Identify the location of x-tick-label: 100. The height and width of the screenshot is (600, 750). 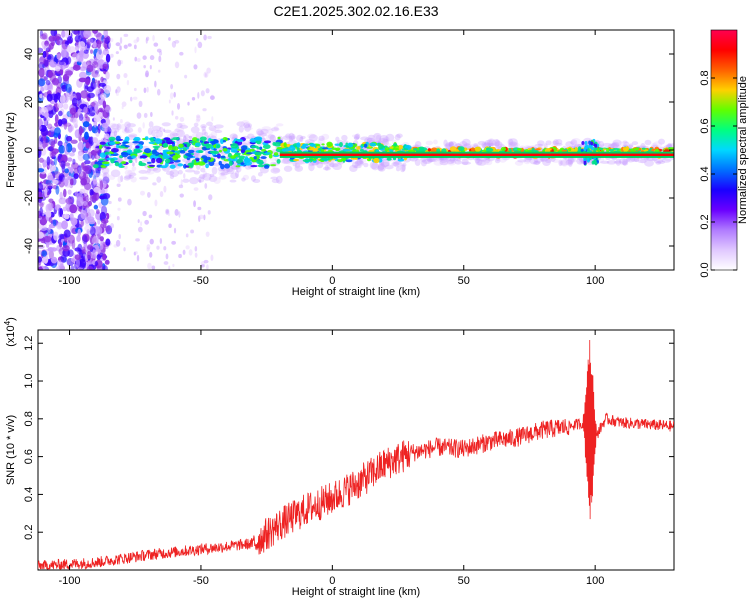
(595, 281).